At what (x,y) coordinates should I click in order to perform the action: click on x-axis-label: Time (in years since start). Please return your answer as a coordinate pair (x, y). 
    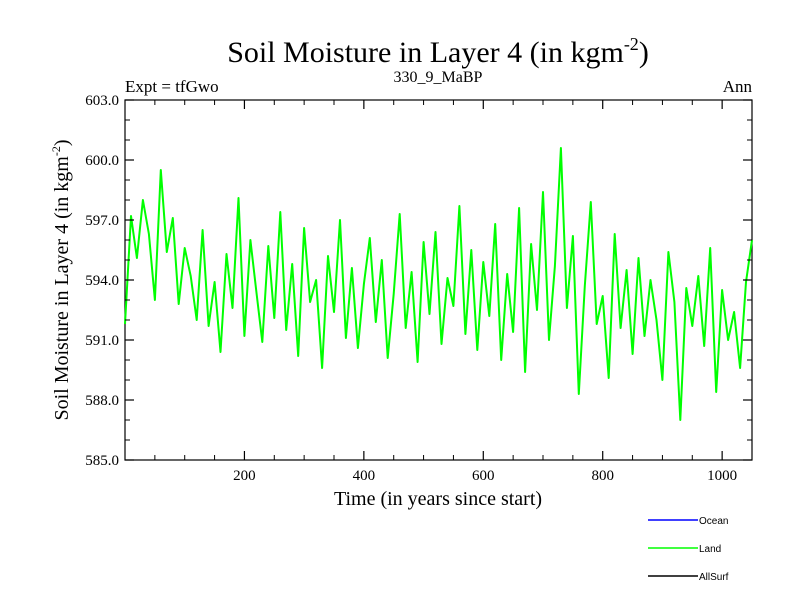
    Looking at the image, I should click on (438, 499).